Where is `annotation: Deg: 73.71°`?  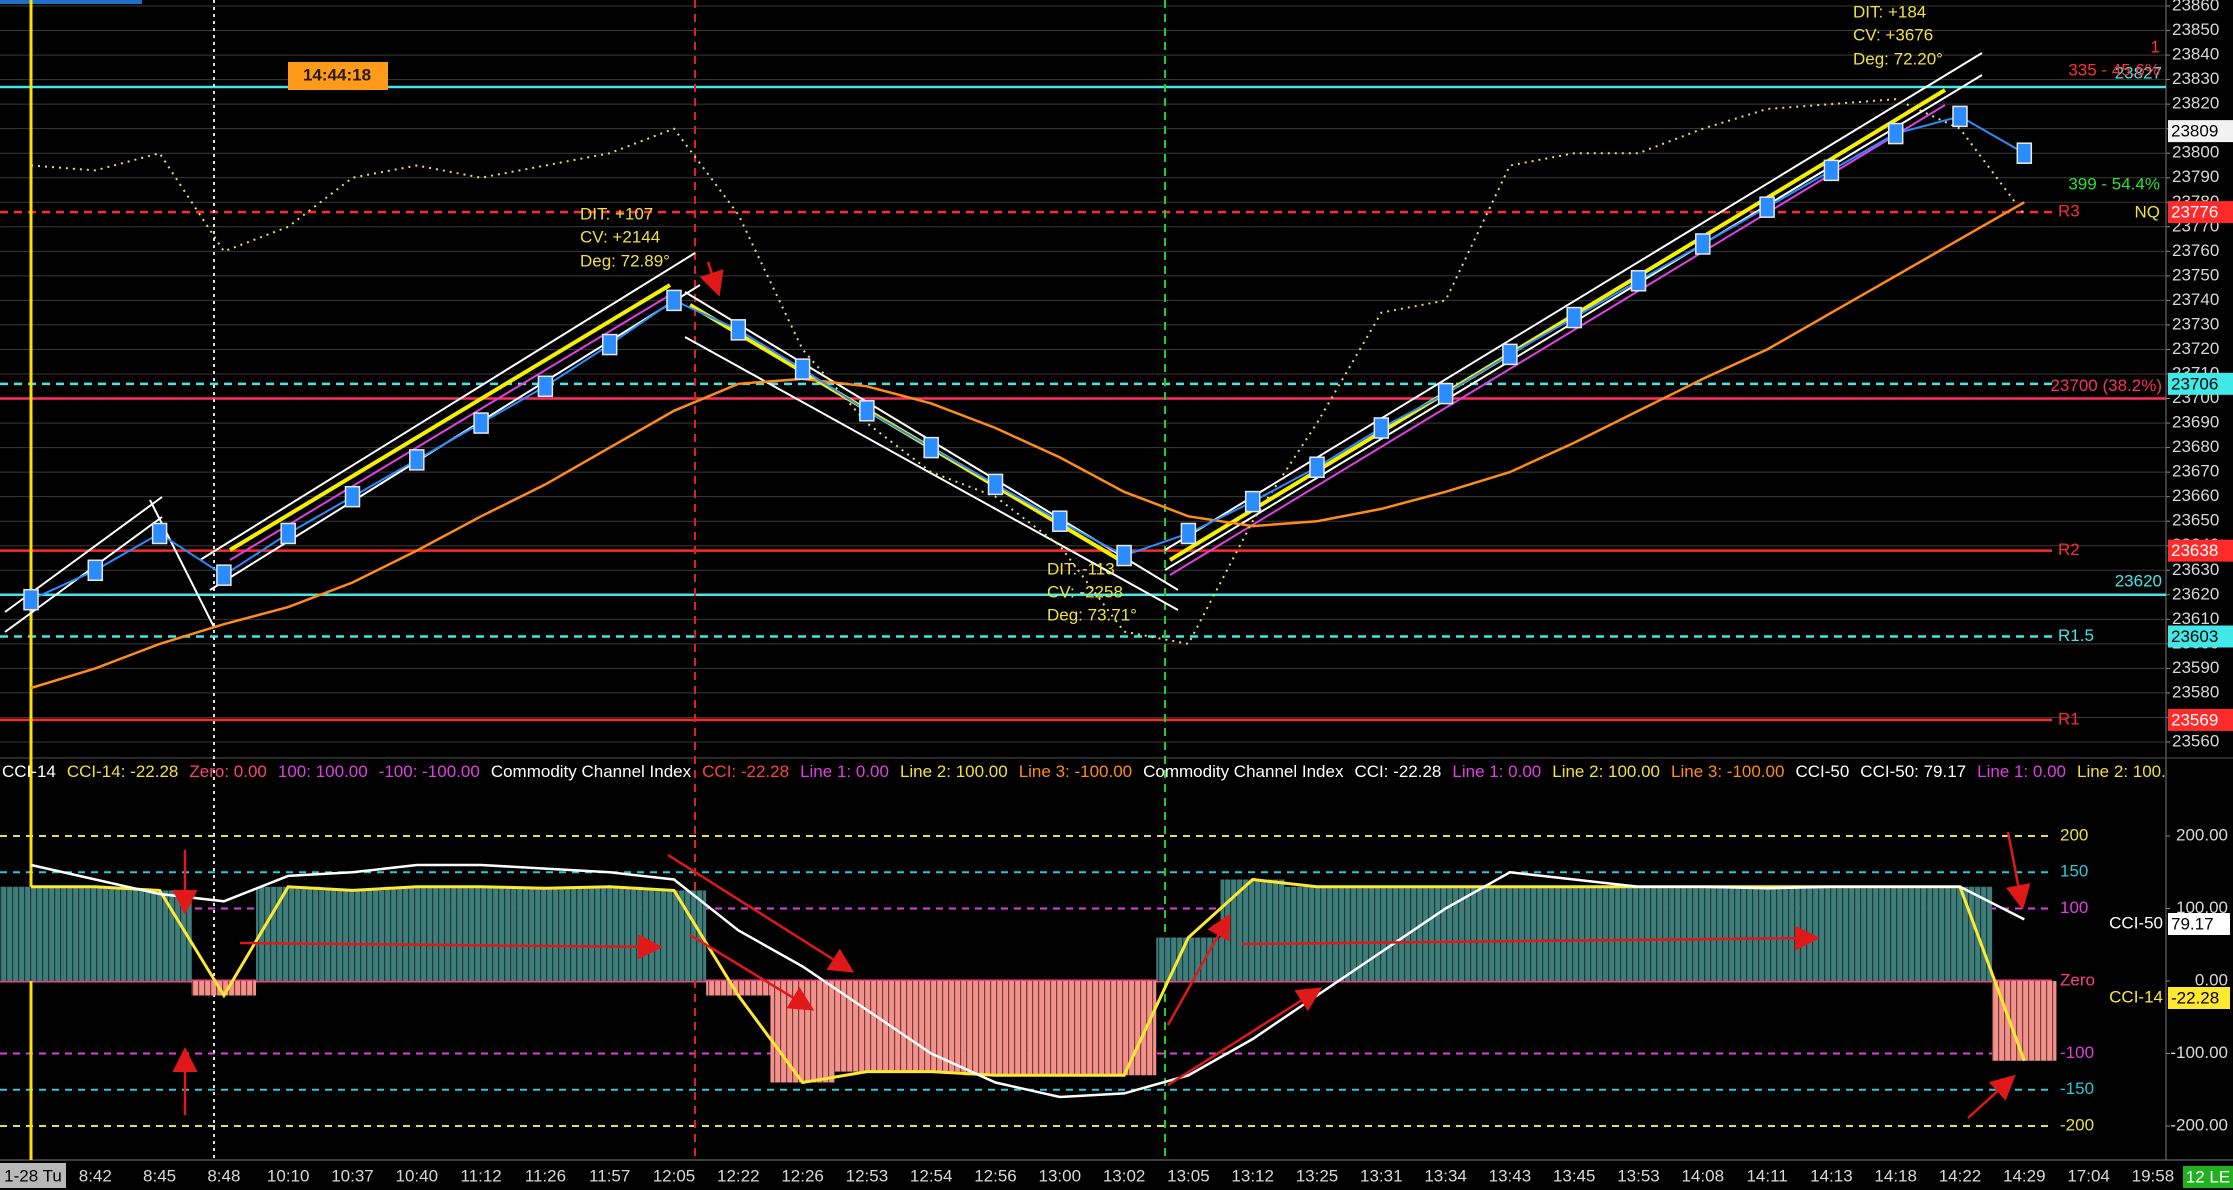
annotation: Deg: 73.71° is located at coordinates (1092, 614).